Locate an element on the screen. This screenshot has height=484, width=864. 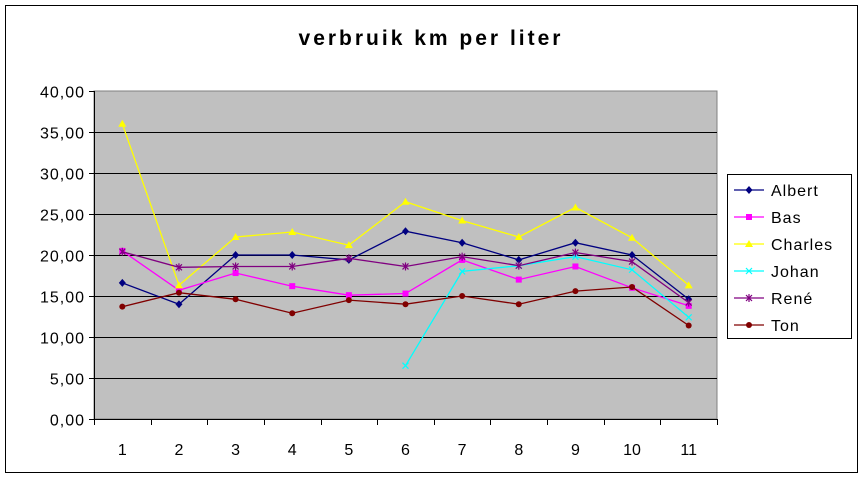
legend-item: Charles is located at coordinates (783, 245).